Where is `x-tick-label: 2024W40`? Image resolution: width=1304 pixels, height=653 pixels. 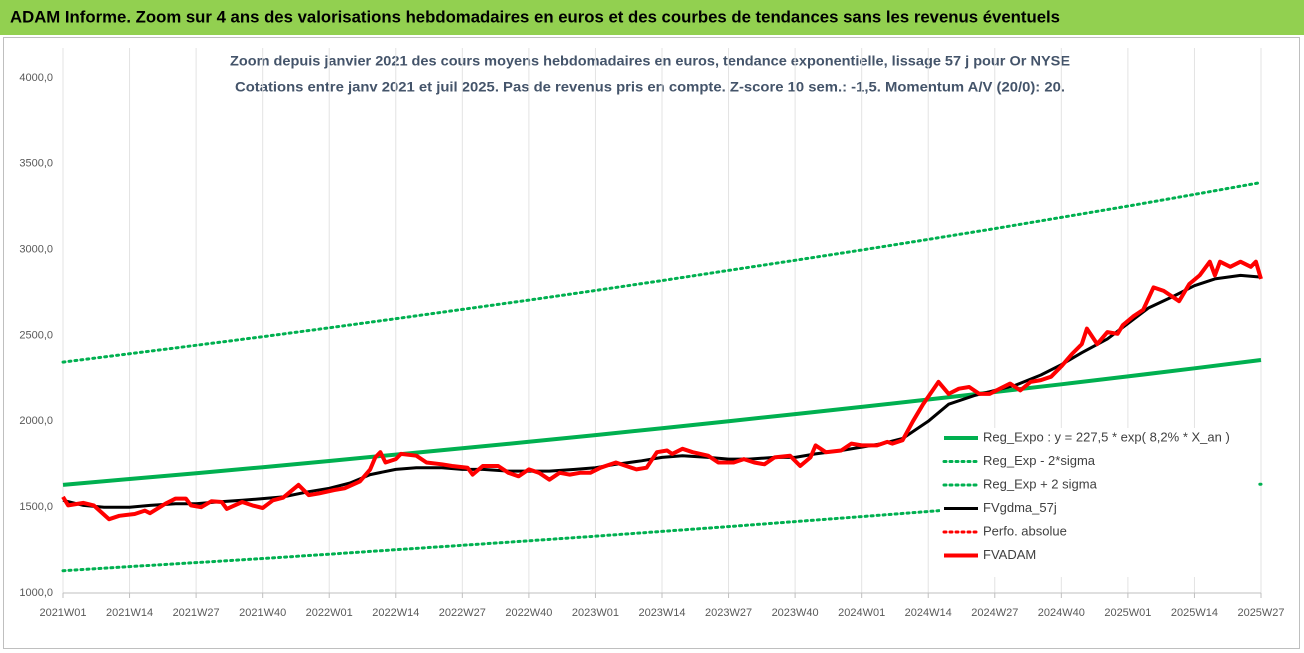 x-tick-label: 2024W40 is located at coordinates (1061, 613).